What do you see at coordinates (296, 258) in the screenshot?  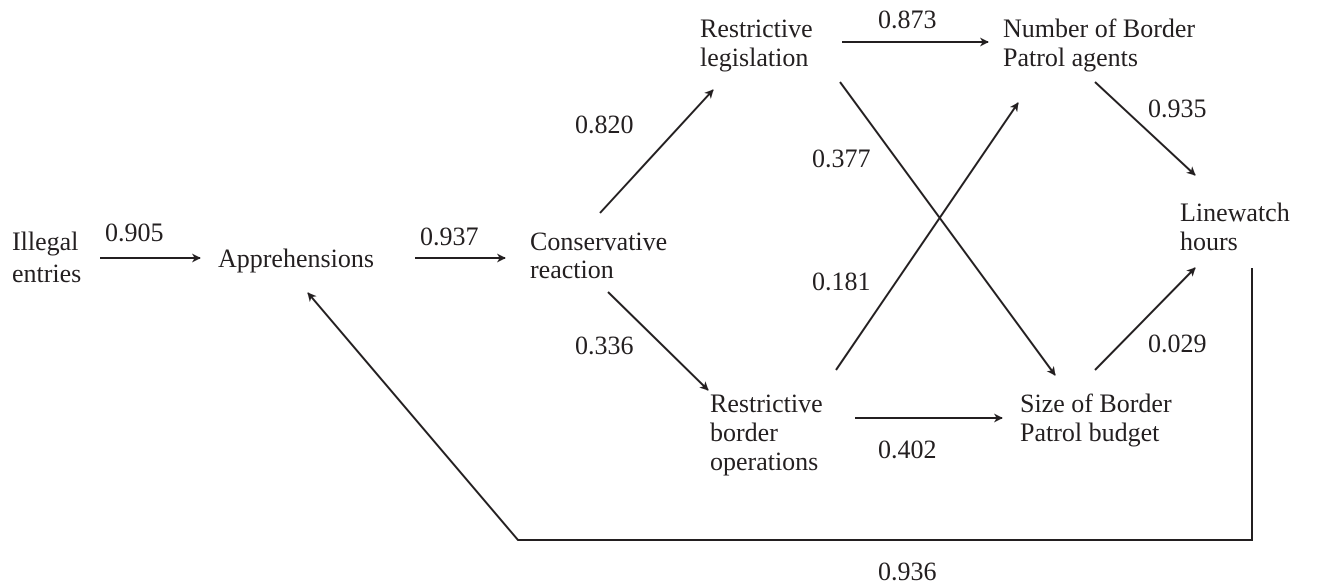 I see `node-label: Apprehensions` at bounding box center [296, 258].